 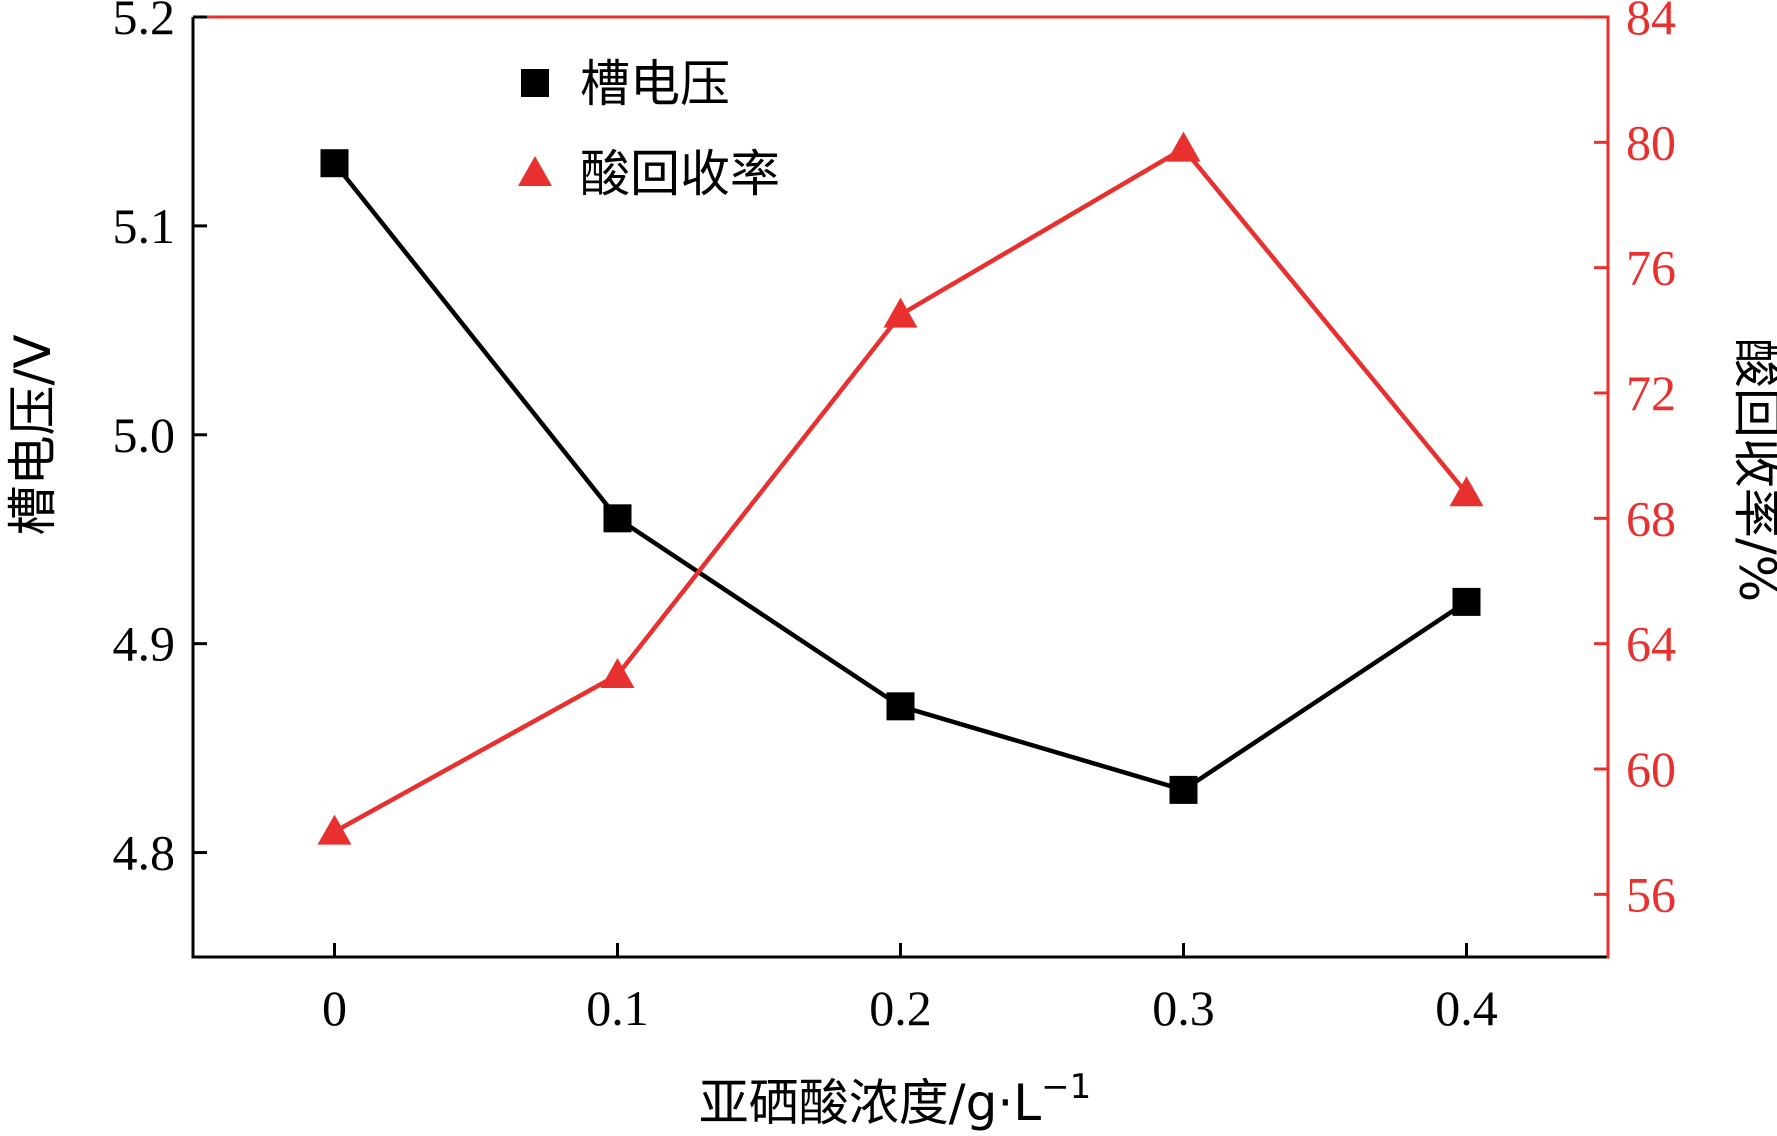 What do you see at coordinates (1466, 1008) in the screenshot?
I see `x-tick-label: 0.4` at bounding box center [1466, 1008].